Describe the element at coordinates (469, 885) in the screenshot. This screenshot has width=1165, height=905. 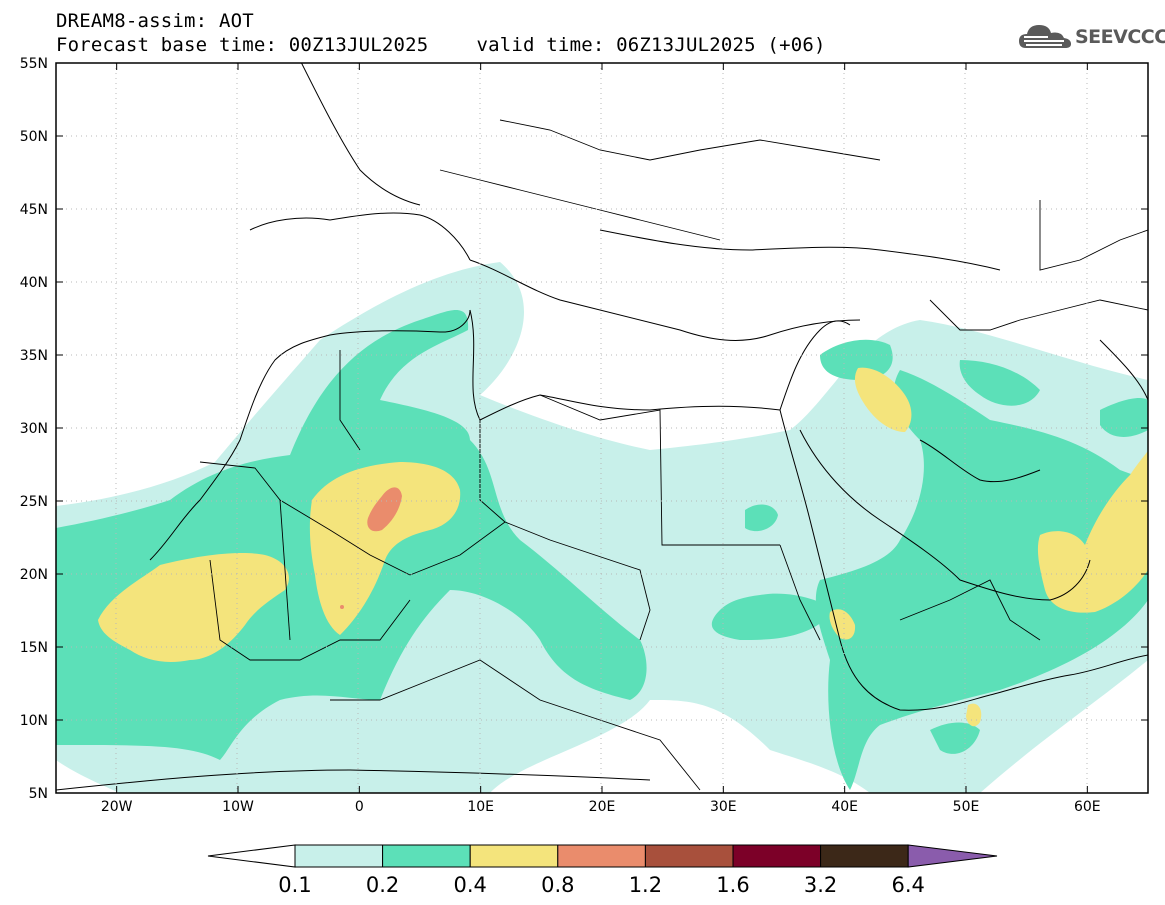
I see `colorbar-label: 0.4` at that location.